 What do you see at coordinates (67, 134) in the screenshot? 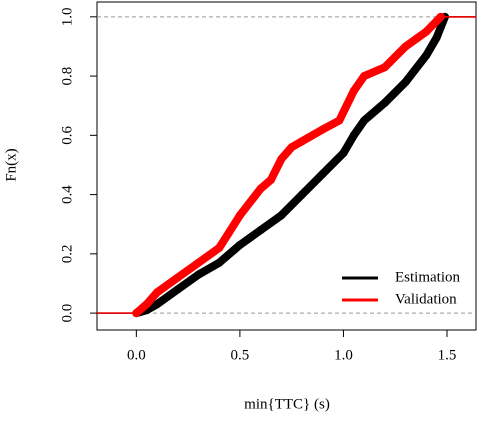
I see `y-tick-label: 0.6` at bounding box center [67, 134].